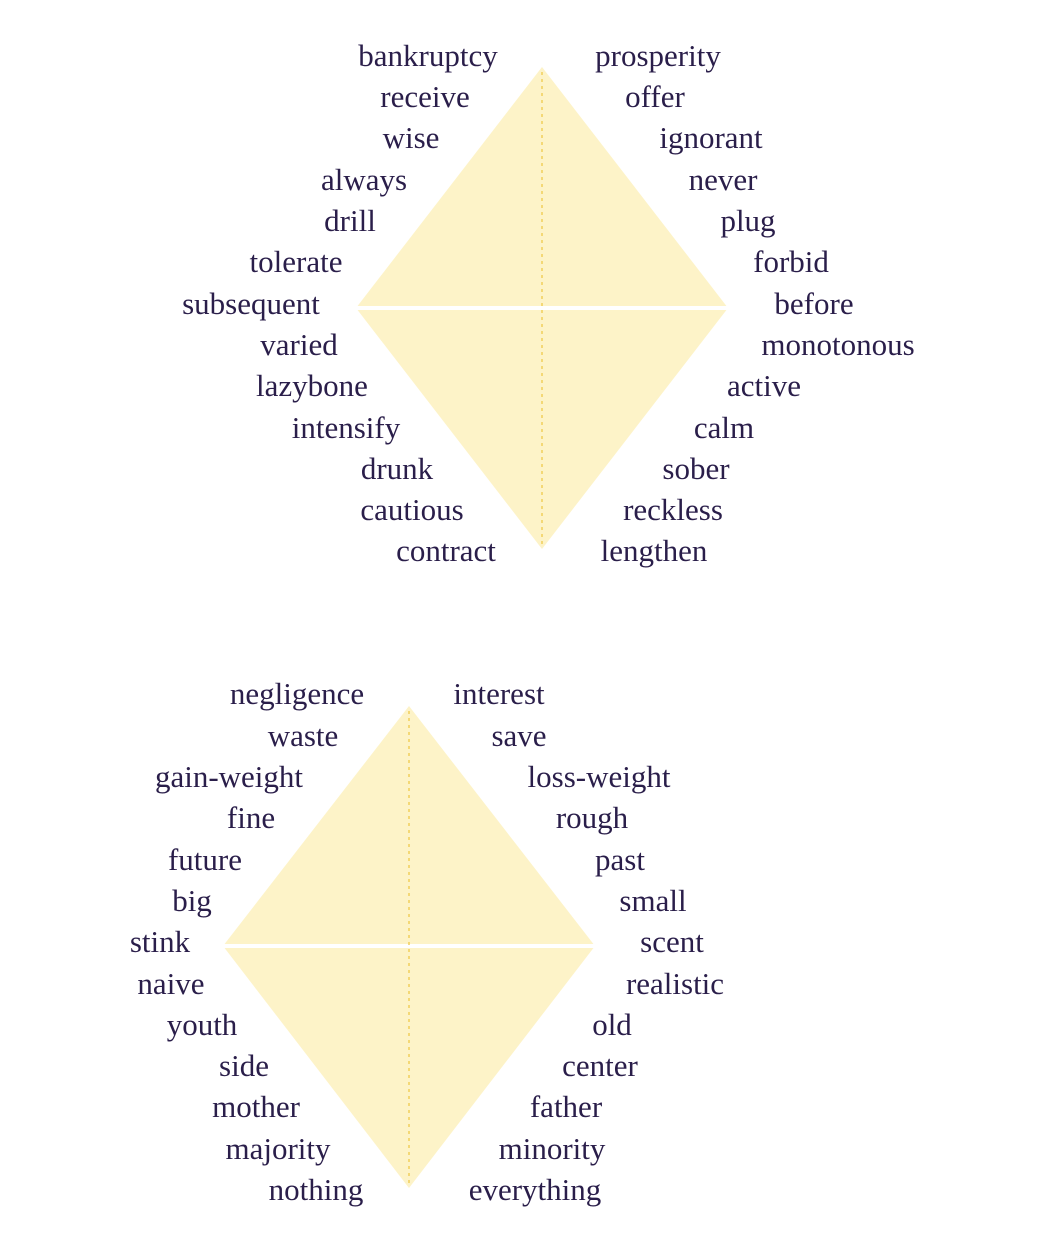 This screenshot has width=1050, height=1250. What do you see at coordinates (600, 1065) in the screenshot?
I see `word-center: center` at bounding box center [600, 1065].